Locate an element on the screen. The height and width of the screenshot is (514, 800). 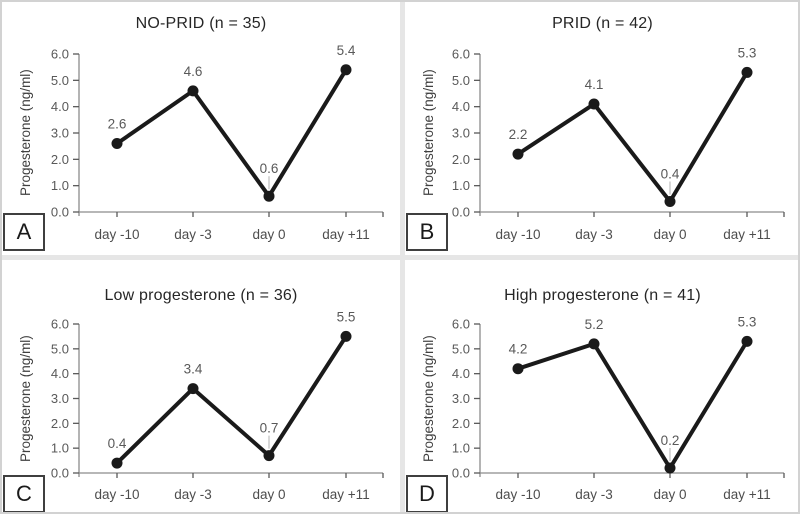
svg-text: 3.4 is located at coordinates (193, 369).